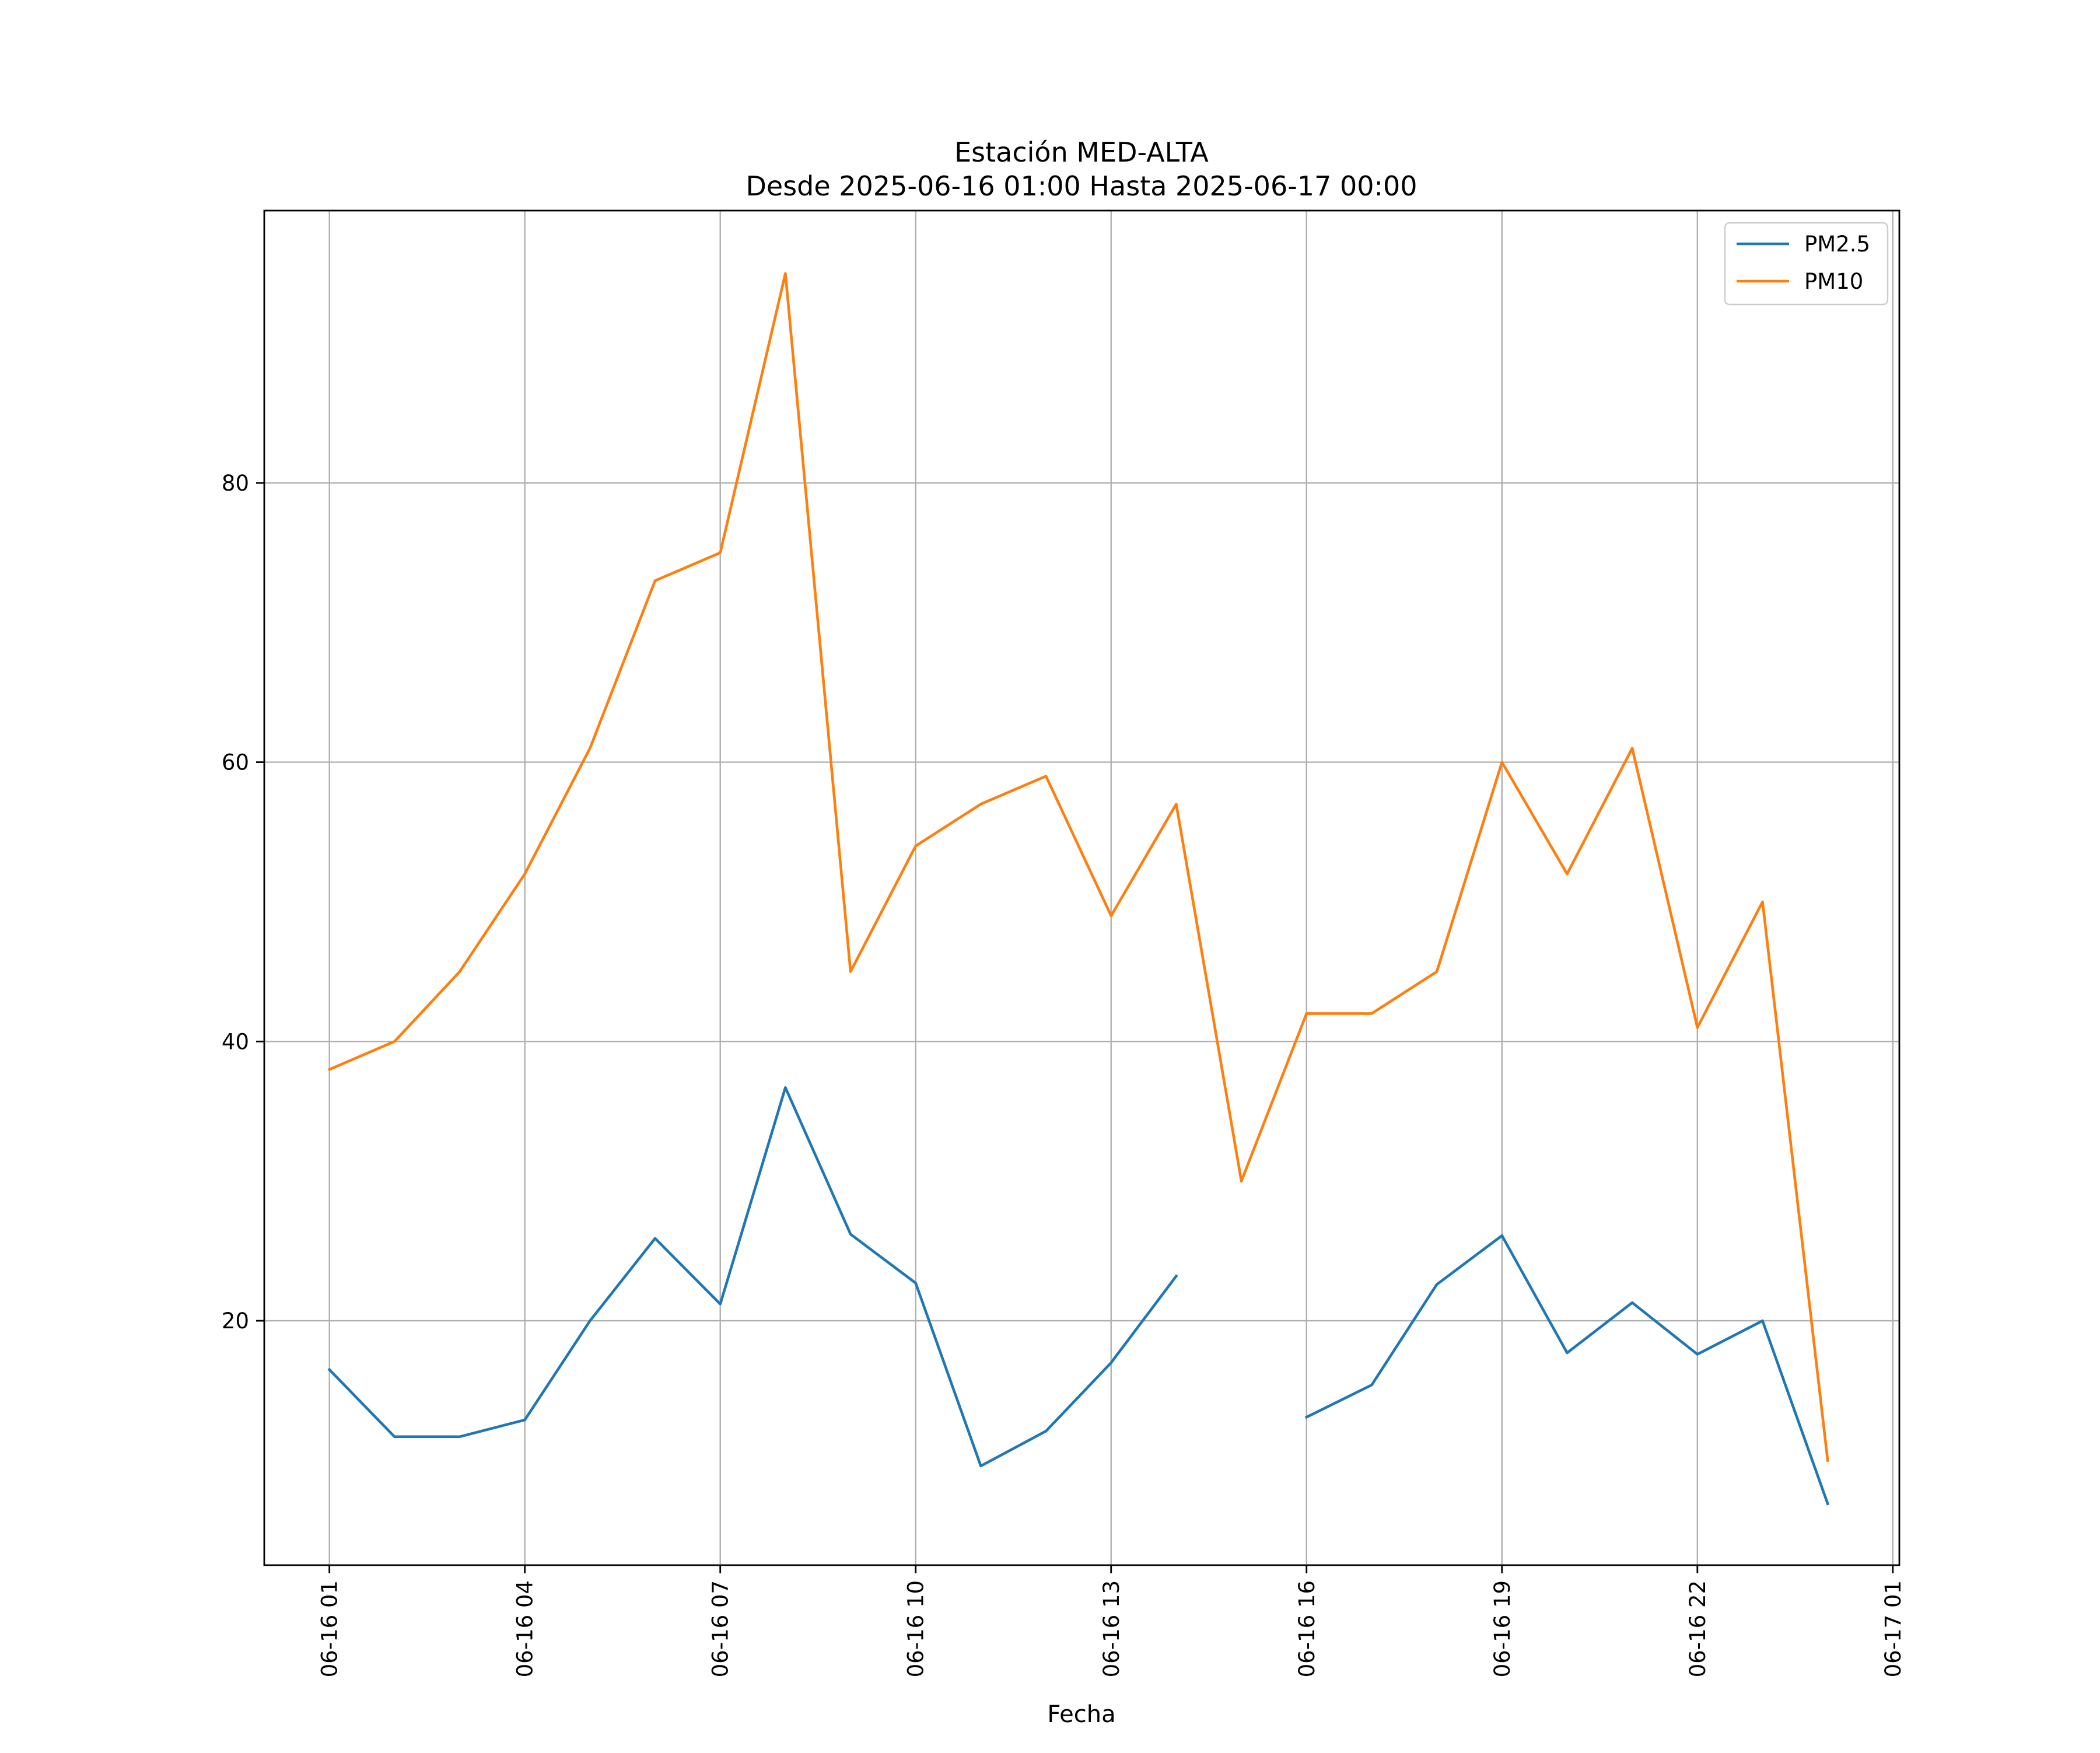 The image size is (2100, 1753). Describe the element at coordinates (243, 902) in the screenshot. I see `y-axis: 20 40 60 80` at that location.